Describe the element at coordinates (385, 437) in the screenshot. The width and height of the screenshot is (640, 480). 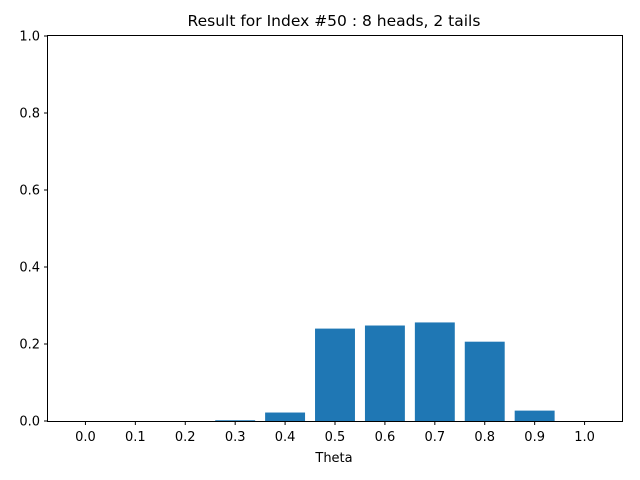
I see `x-tick-label-0.6: 0.6` at that location.